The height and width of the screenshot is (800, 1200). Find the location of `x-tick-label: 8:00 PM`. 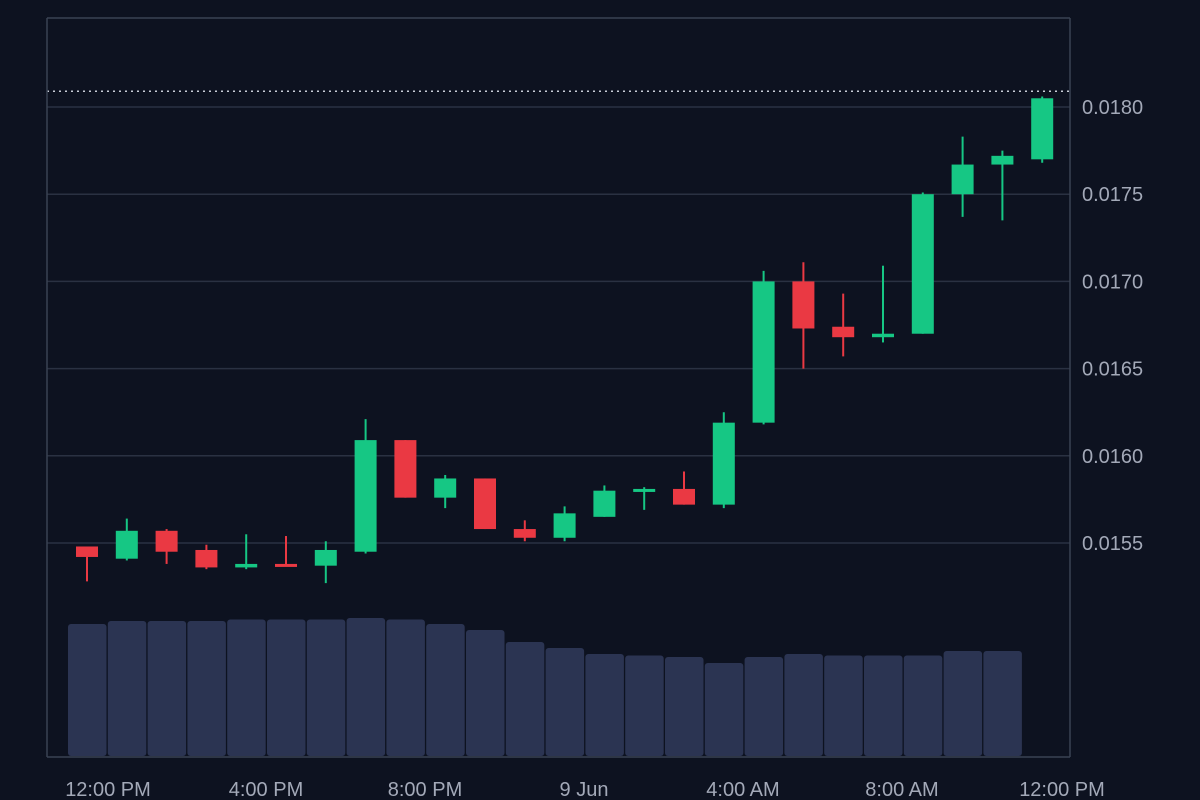

x-tick-label: 8:00 PM is located at coordinates (425, 789).